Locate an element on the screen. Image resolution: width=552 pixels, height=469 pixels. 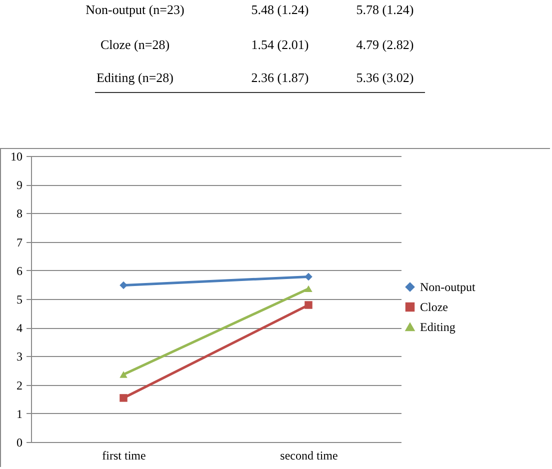
y-tick-label: 5 is located at coordinates (19, 299).